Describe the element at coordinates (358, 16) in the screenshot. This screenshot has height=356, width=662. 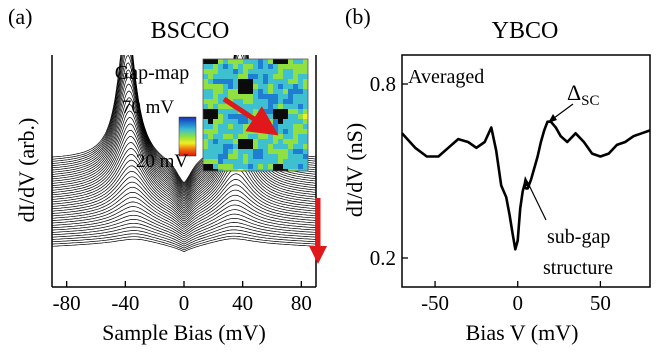
I see `panel-b-label: (b)` at that location.